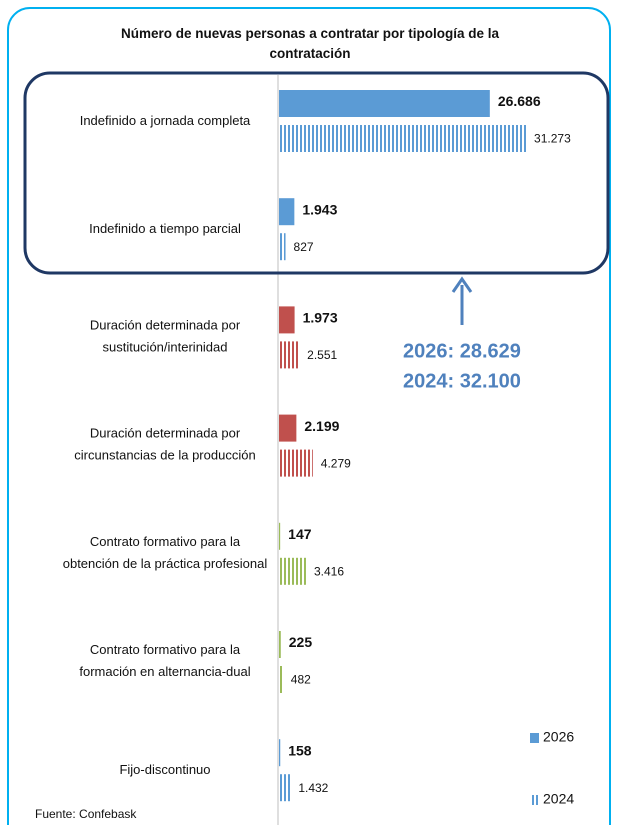 This screenshot has height=825, width=617. Describe the element at coordinates (319, 209) in the screenshot. I see `value-label: 1.943` at that location.